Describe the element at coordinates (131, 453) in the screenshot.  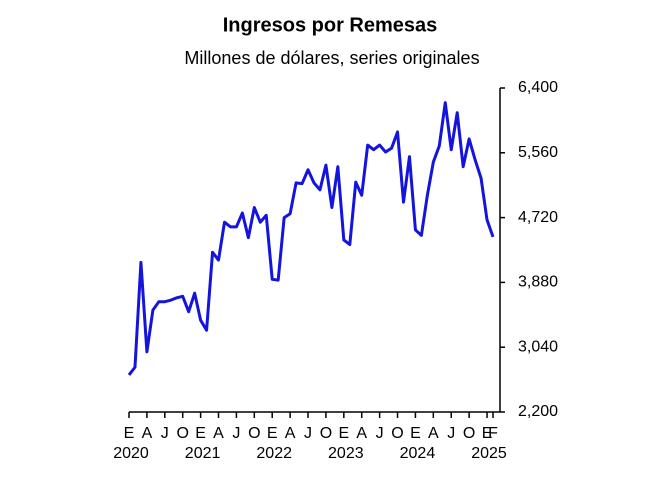
I see `year-label: 2020` at that location.